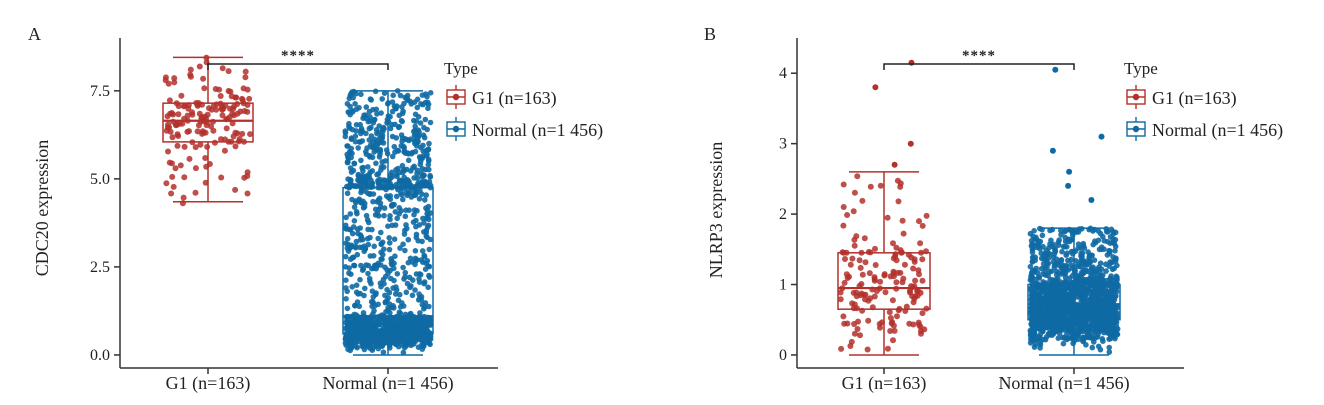 The width and height of the screenshot is (1324, 405). I want to click on panel-b-category-normal-text: Normal (n=1 456), so click(1063, 383).